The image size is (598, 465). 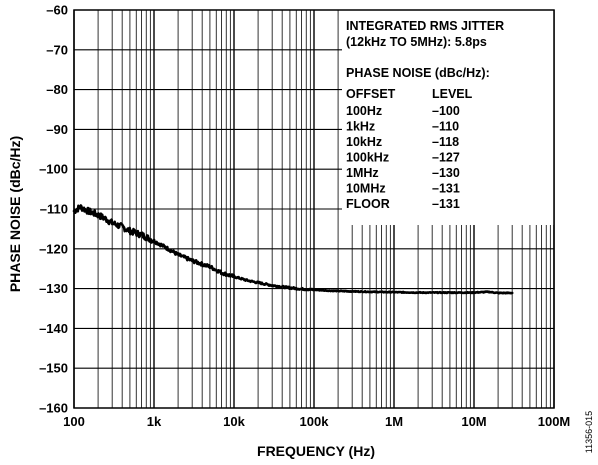 I want to click on y-tick-label: –60, so click(x=57, y=10).